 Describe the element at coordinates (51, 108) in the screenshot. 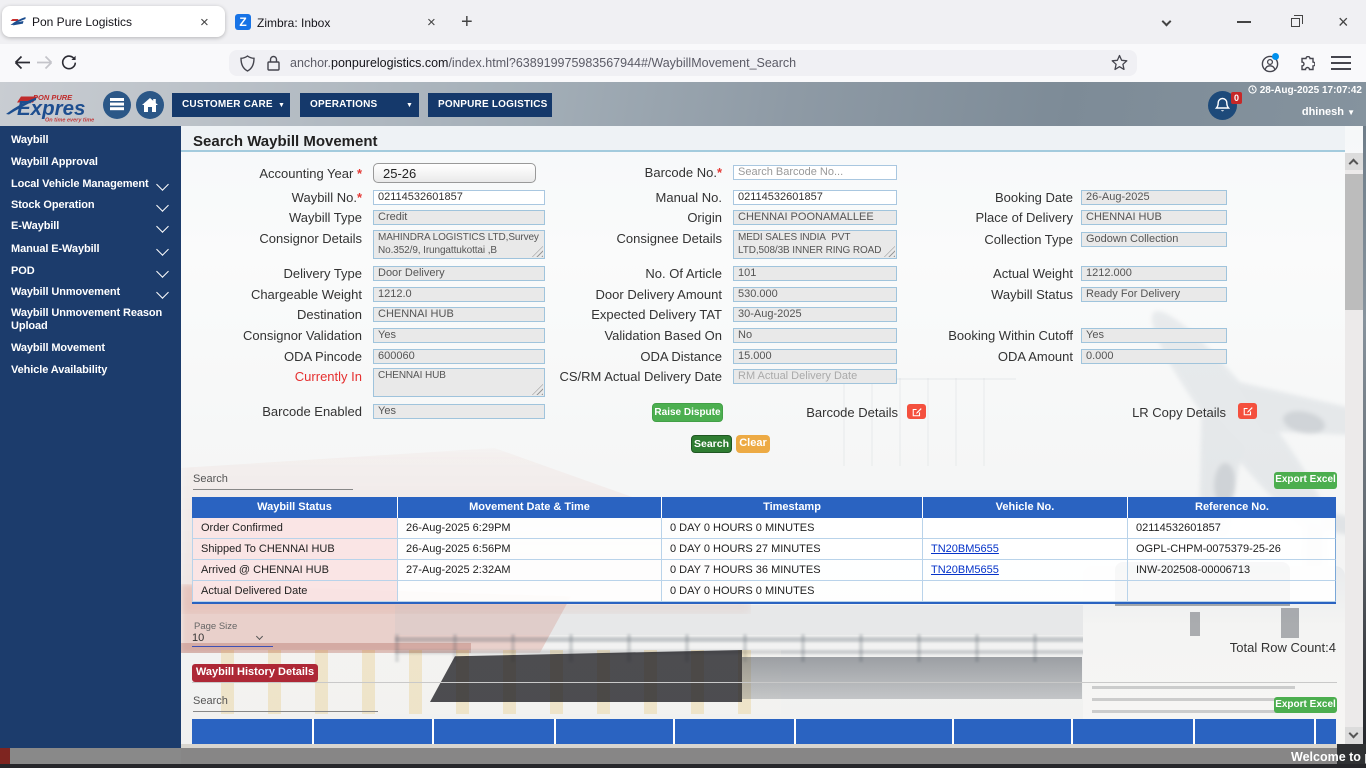

I see `svg-text: Expres` at that location.